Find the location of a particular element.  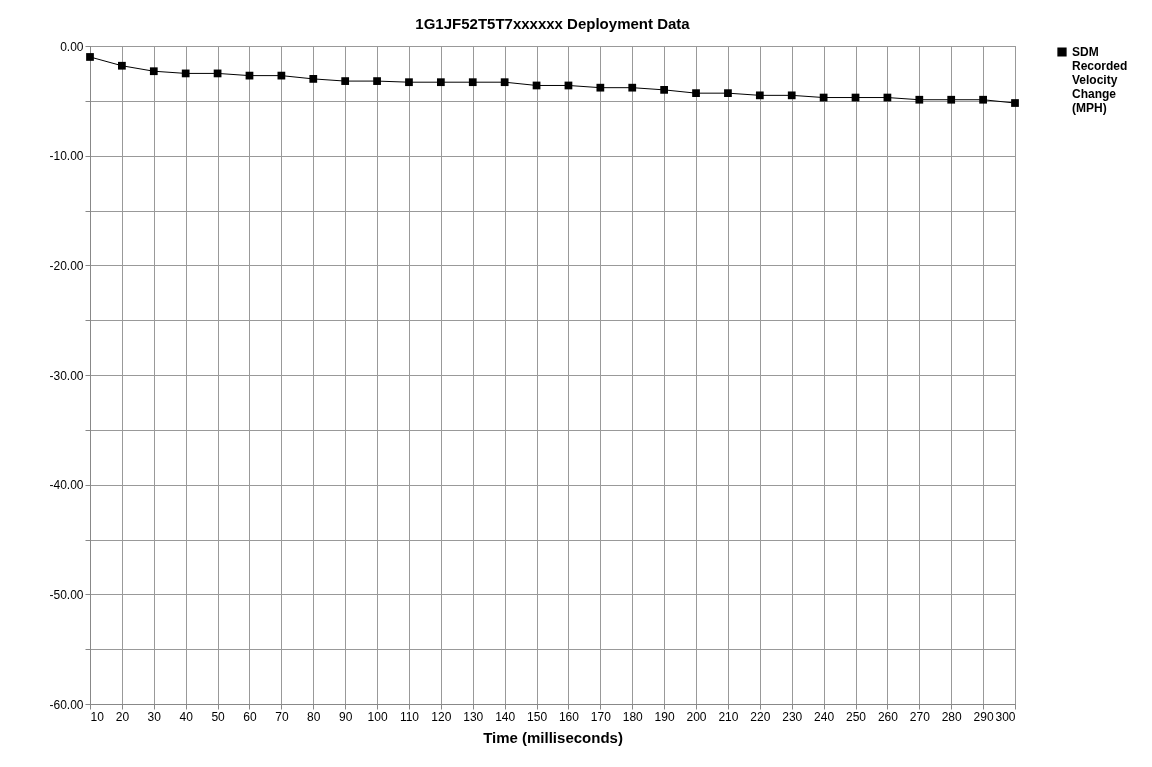

x-tick-label: 150 is located at coordinates (537, 716).